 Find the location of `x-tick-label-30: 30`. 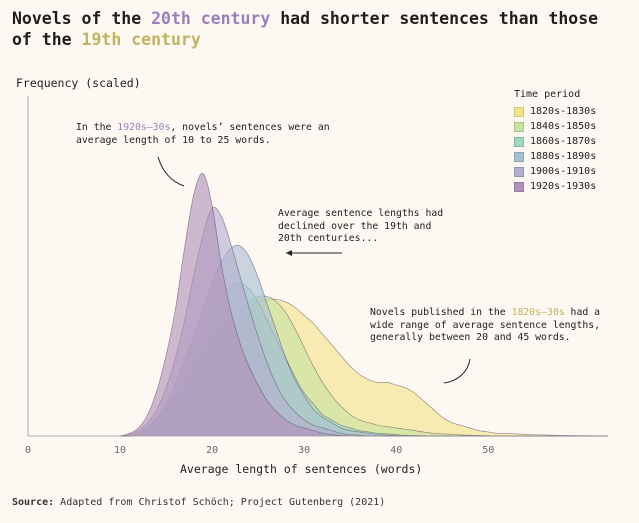

x-tick-label-30: 30 is located at coordinates (304, 450).